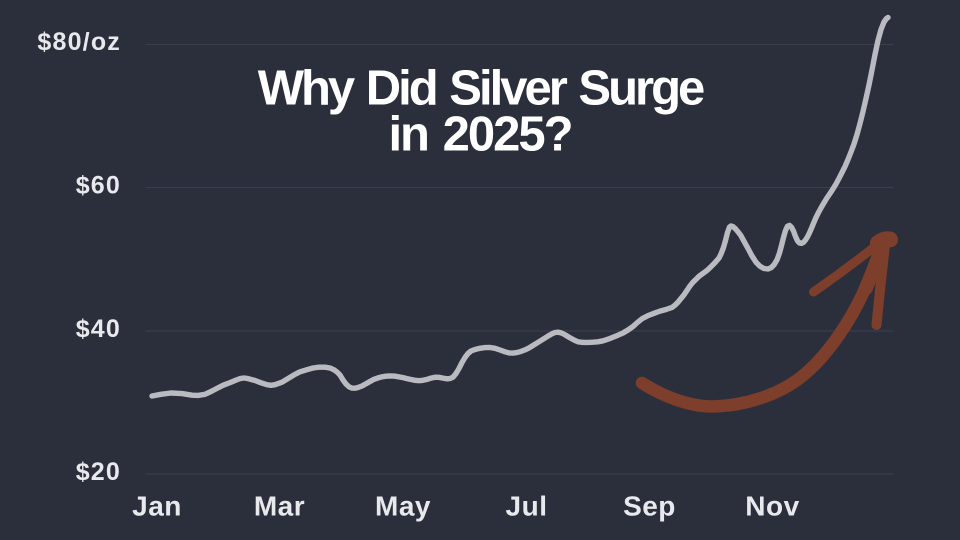 Image resolution: width=960 pixels, height=540 pixels. I want to click on svg-text: $80/oz, so click(79, 42).